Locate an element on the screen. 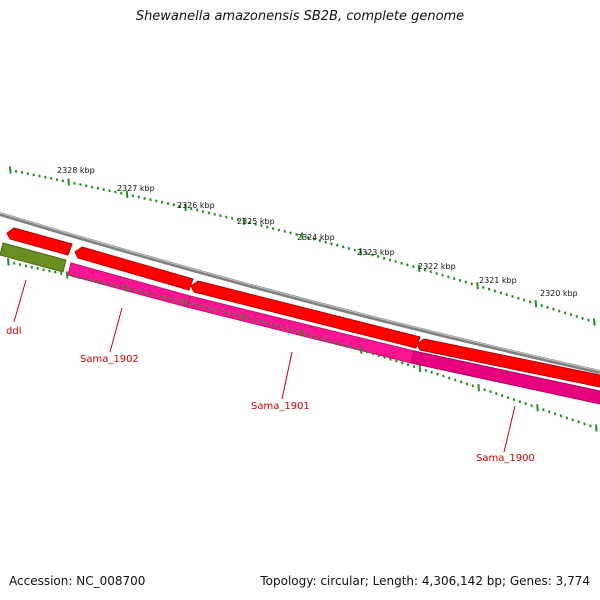  scale-label: 2325 kbp is located at coordinates (256, 221).